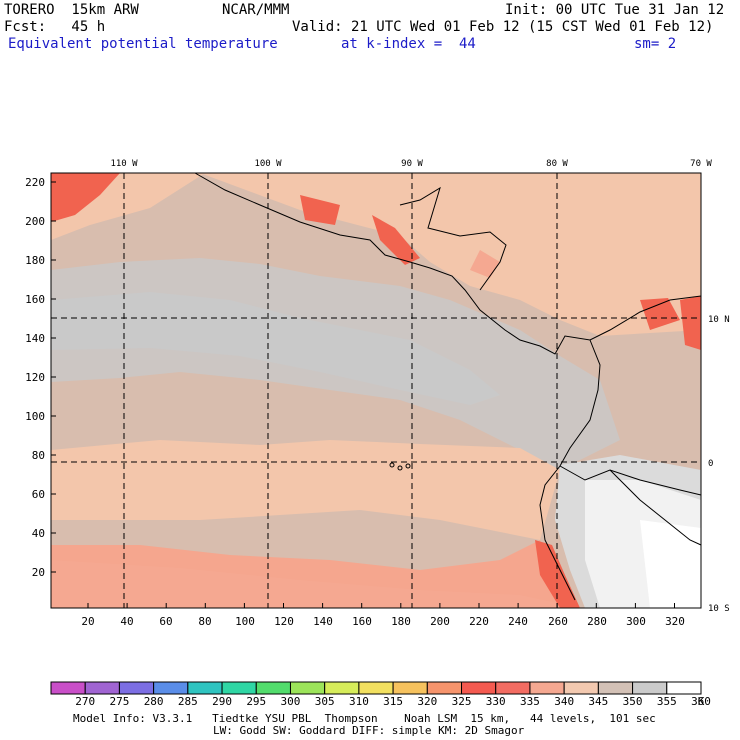 The width and height of the screenshot is (740, 740). What do you see at coordinates (154, 701) in the screenshot?
I see `colorbar-label: 280` at bounding box center [154, 701].